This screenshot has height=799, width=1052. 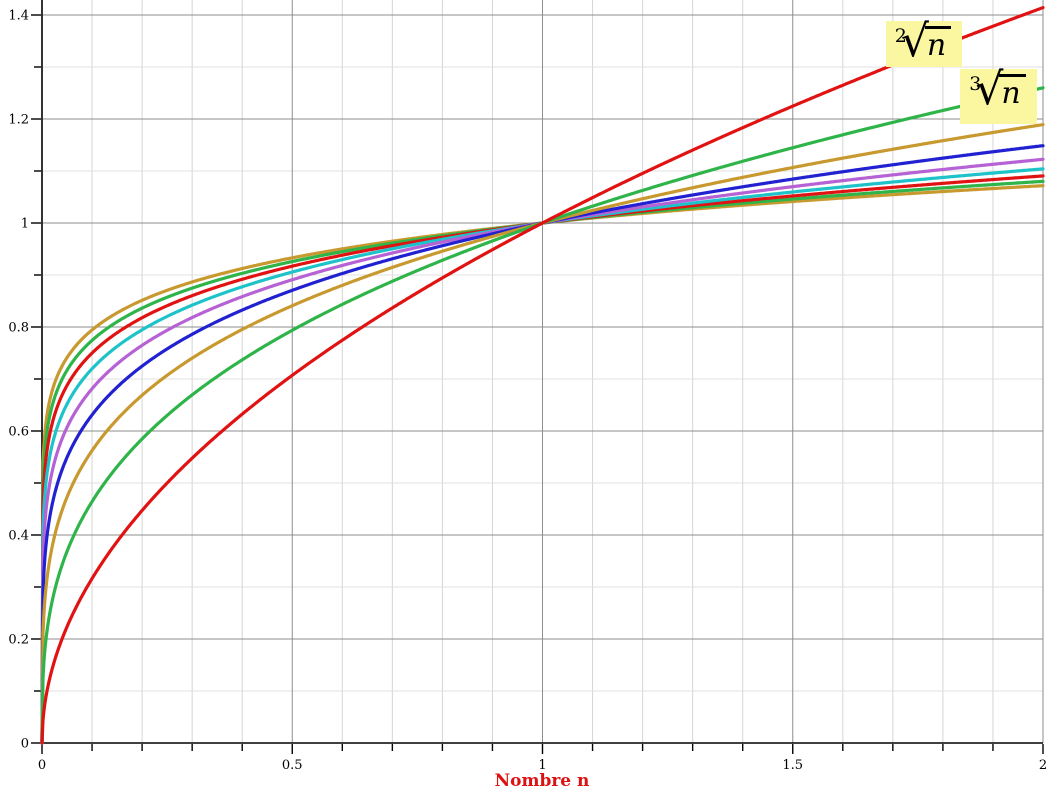 What do you see at coordinates (292, 765) in the screenshot?
I see `x-tick-label: 0.5` at bounding box center [292, 765].